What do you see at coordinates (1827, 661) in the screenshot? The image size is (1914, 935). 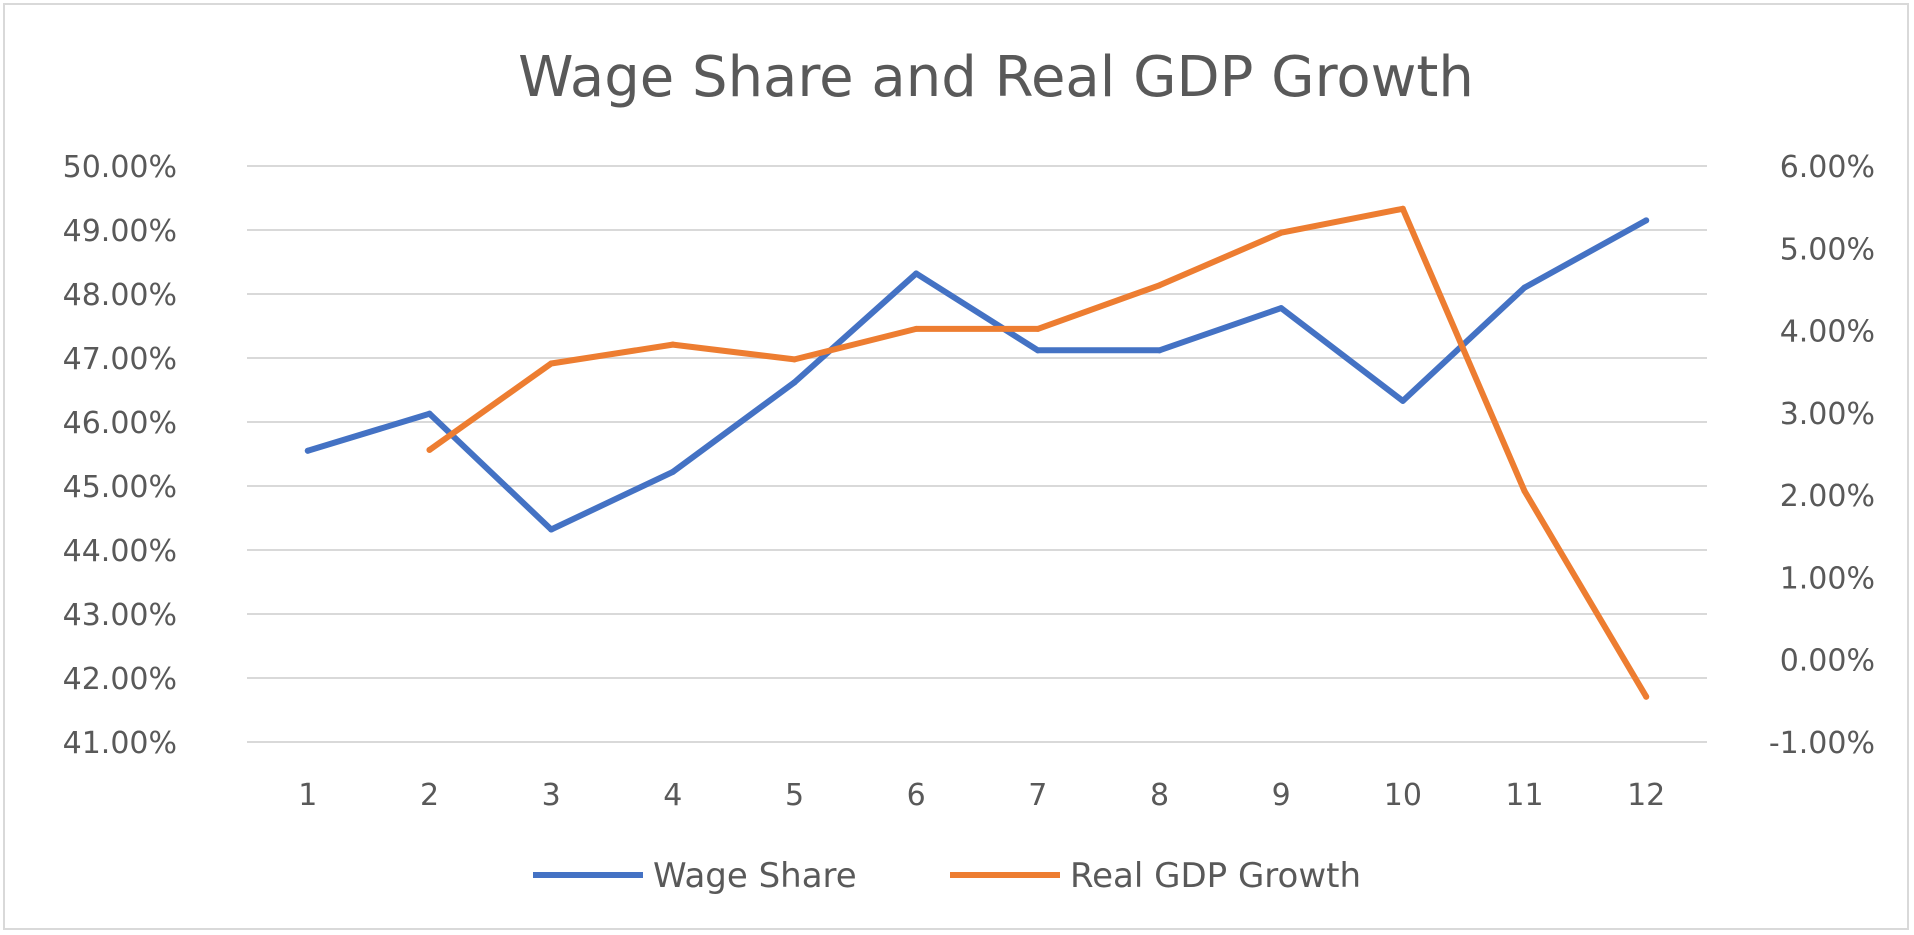 I see `right-tick-label: 0.00%` at bounding box center [1827, 661].